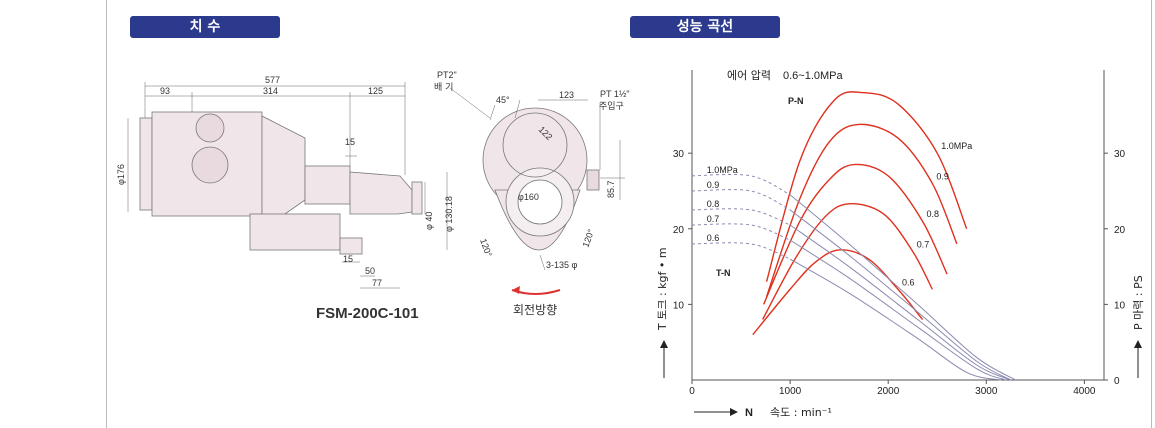  Describe the element at coordinates (679, 154) in the screenshot. I see `y-left-tick-label-2: 30` at that location.